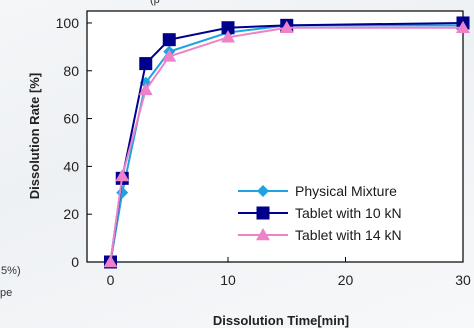 Image resolution: width=474 pixels, height=328 pixels. I want to click on y-tick-label: 60, so click(71, 119).